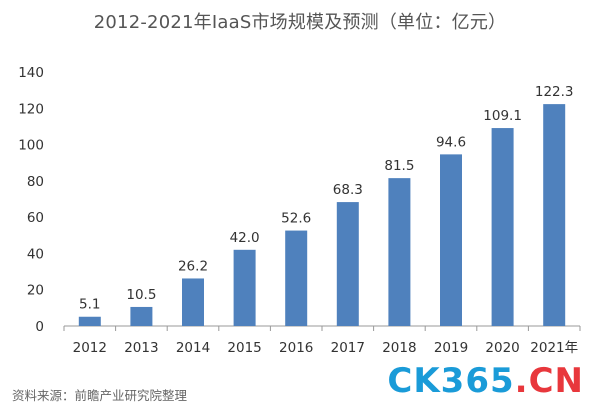  I want to click on data-label: 81.5, so click(399, 166).